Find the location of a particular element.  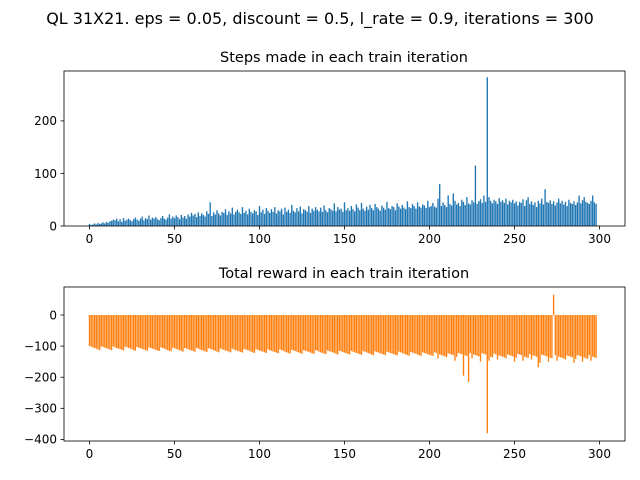

x-tick-label: 250 is located at coordinates (514, 239).